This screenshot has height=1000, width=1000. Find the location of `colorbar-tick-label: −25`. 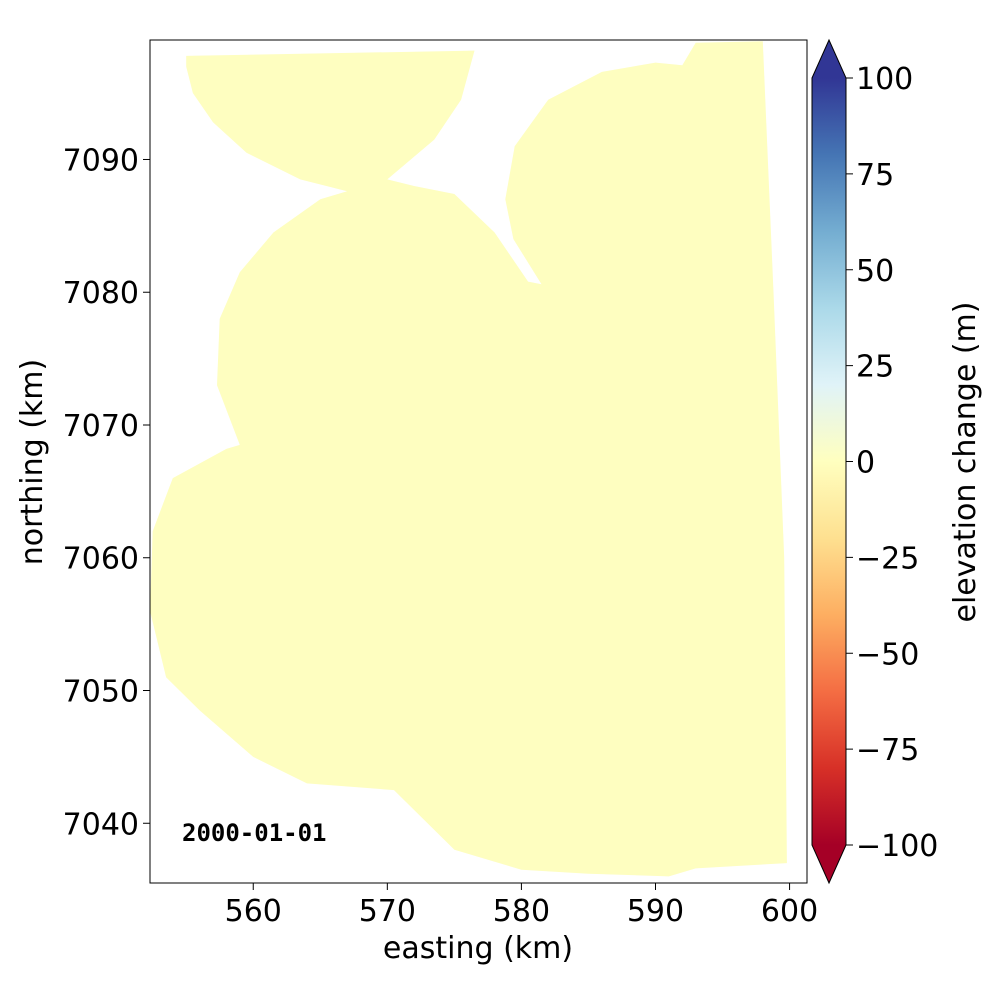

colorbar-tick-label: −25 is located at coordinates (887, 558).